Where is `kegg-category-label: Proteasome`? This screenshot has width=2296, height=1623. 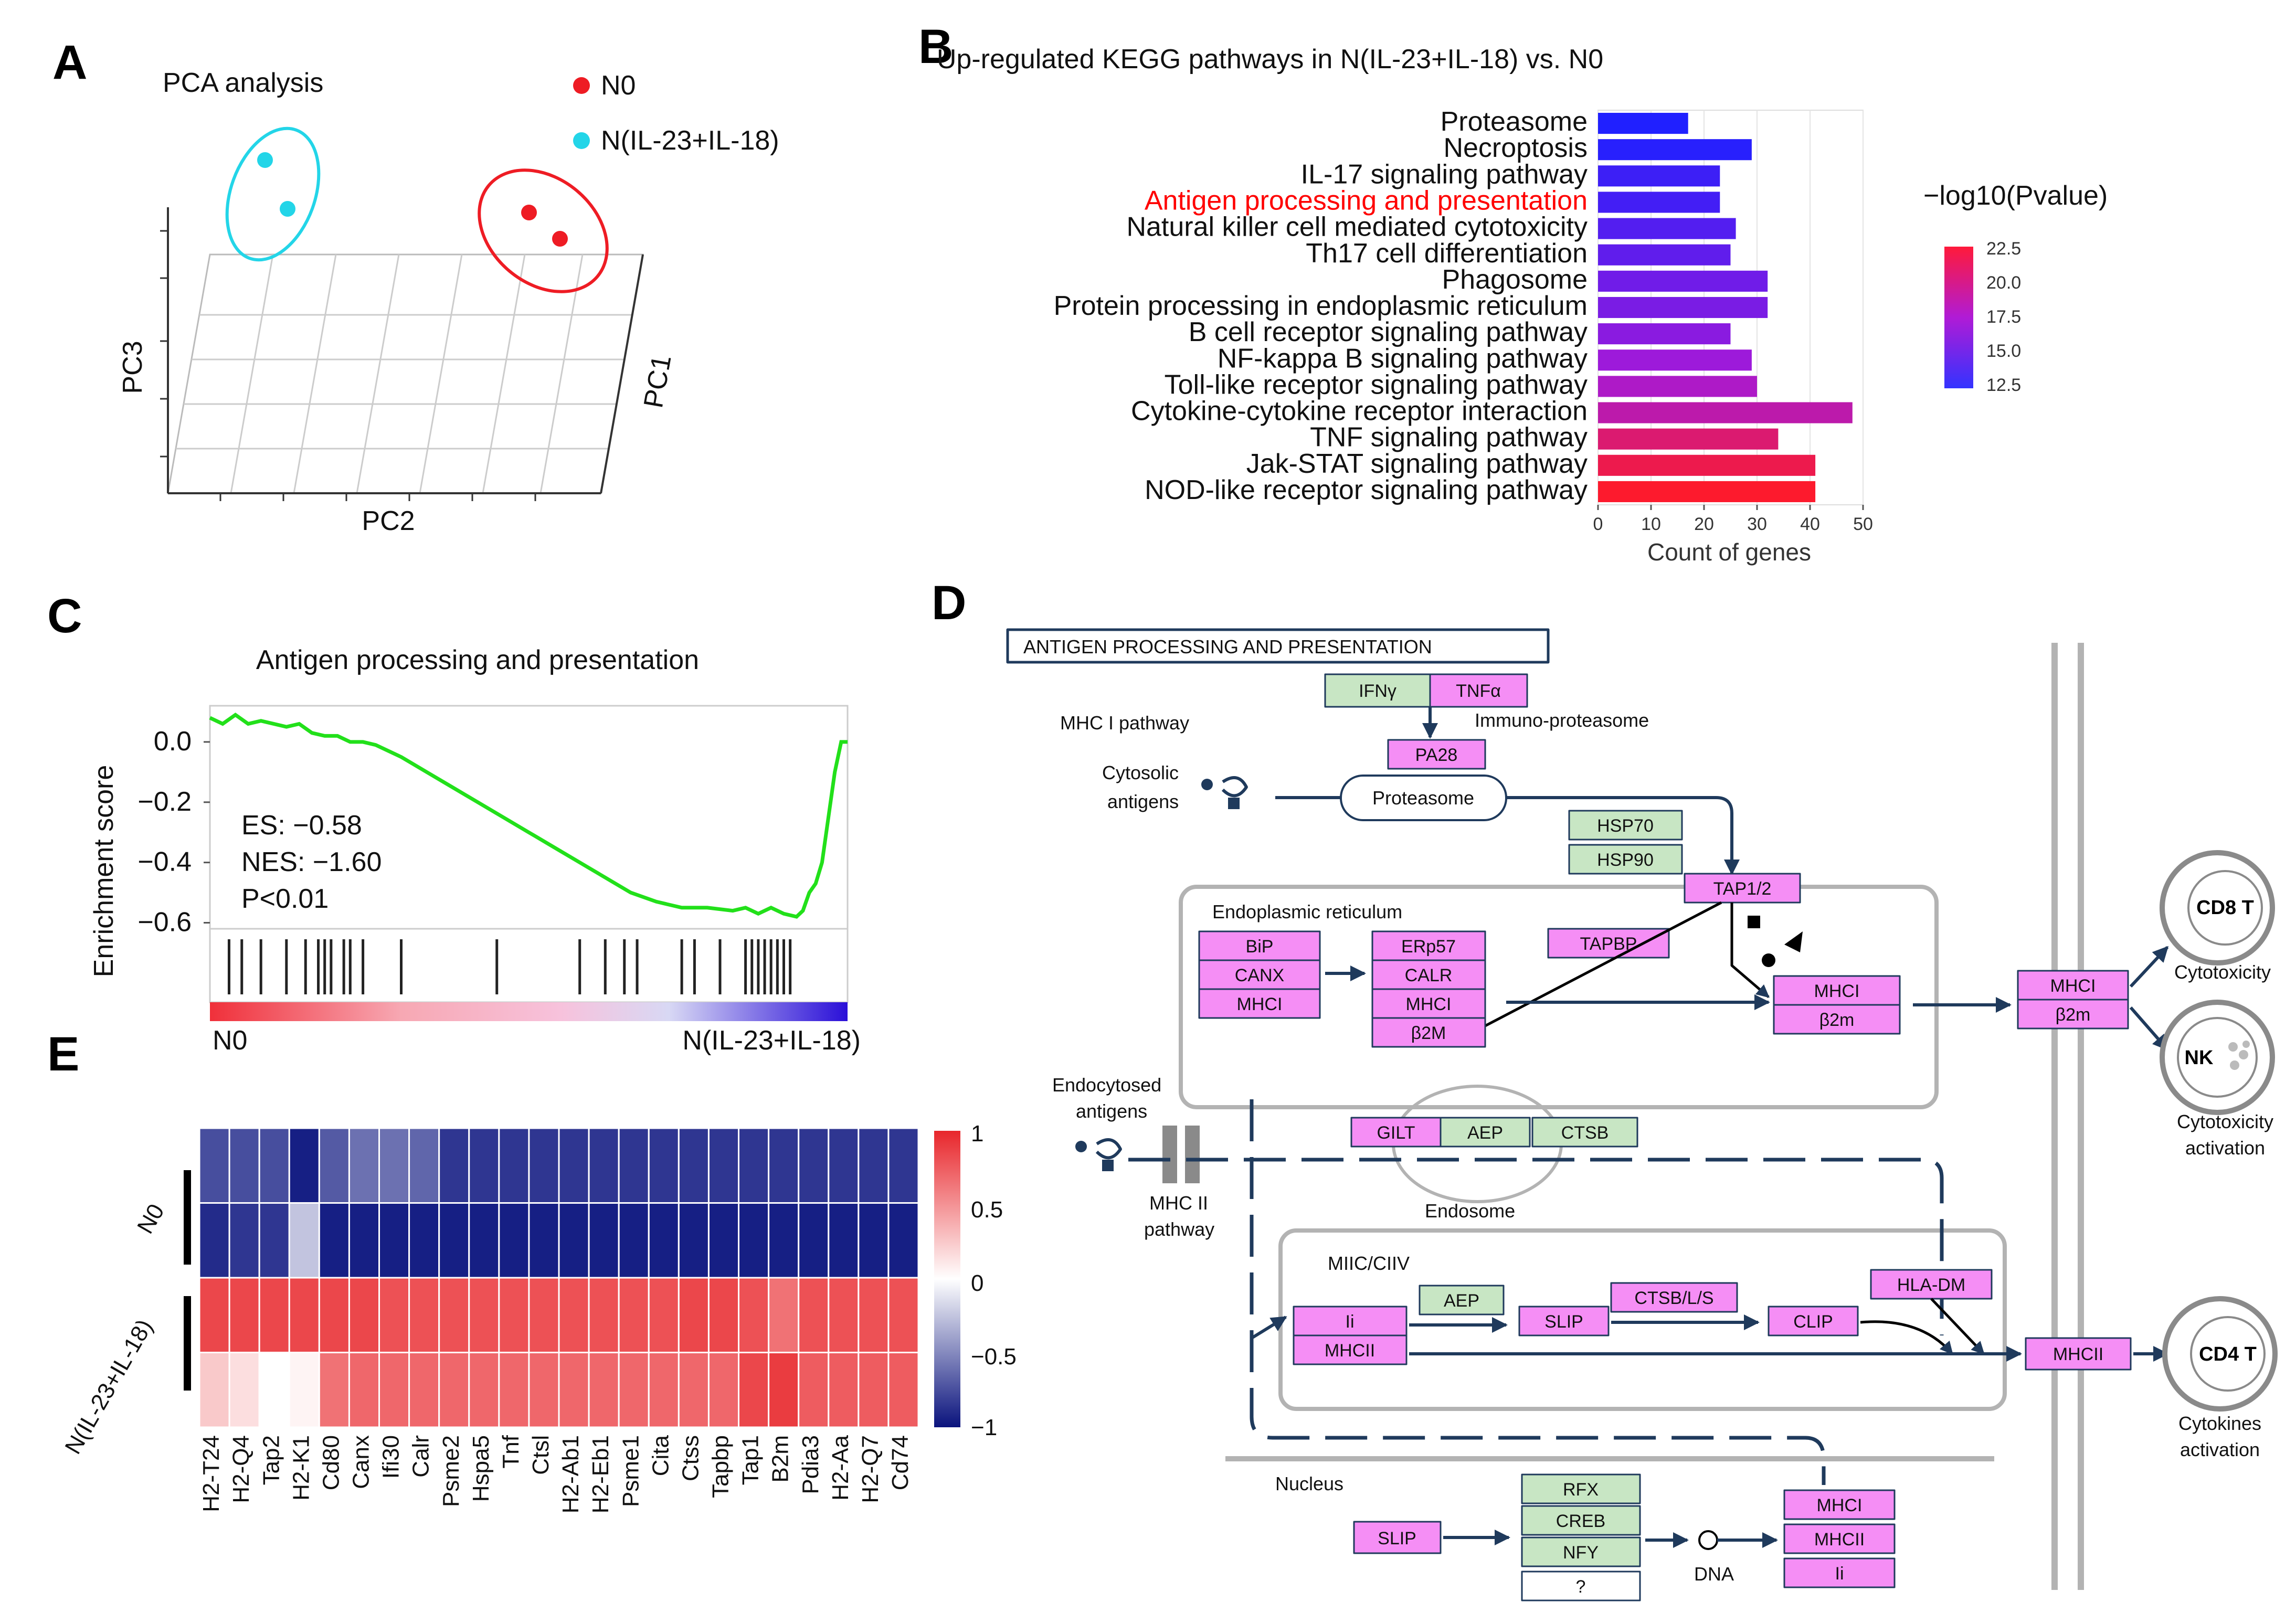 kegg-category-label: Proteasome is located at coordinates (1514, 122).